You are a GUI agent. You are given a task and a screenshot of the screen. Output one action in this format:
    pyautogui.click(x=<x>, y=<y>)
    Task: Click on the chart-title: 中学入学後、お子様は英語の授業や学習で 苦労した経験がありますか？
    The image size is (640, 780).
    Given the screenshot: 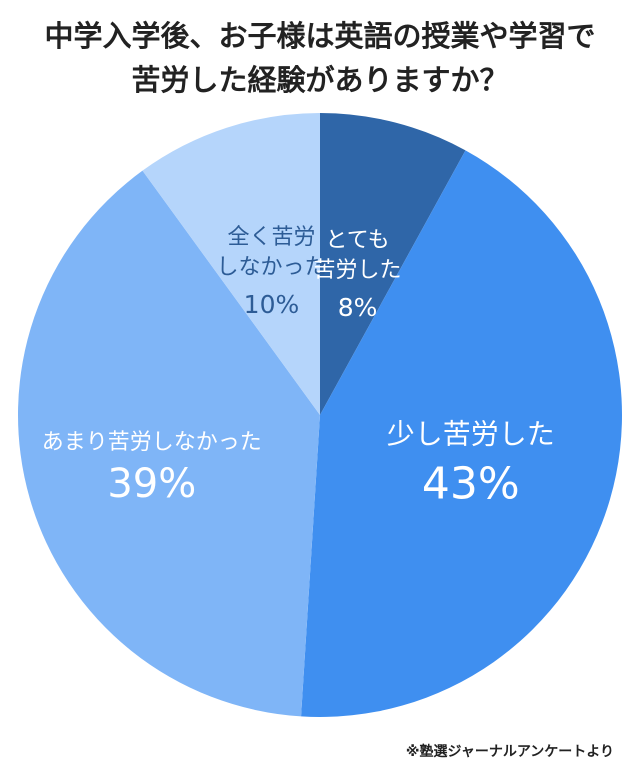 What is the action you would take?
    pyautogui.click(x=320, y=58)
    